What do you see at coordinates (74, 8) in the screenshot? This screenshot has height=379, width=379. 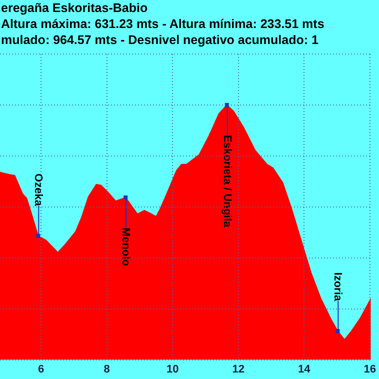 I see `chart-title: eregaña Eskoritas-Babio` at bounding box center [74, 8].